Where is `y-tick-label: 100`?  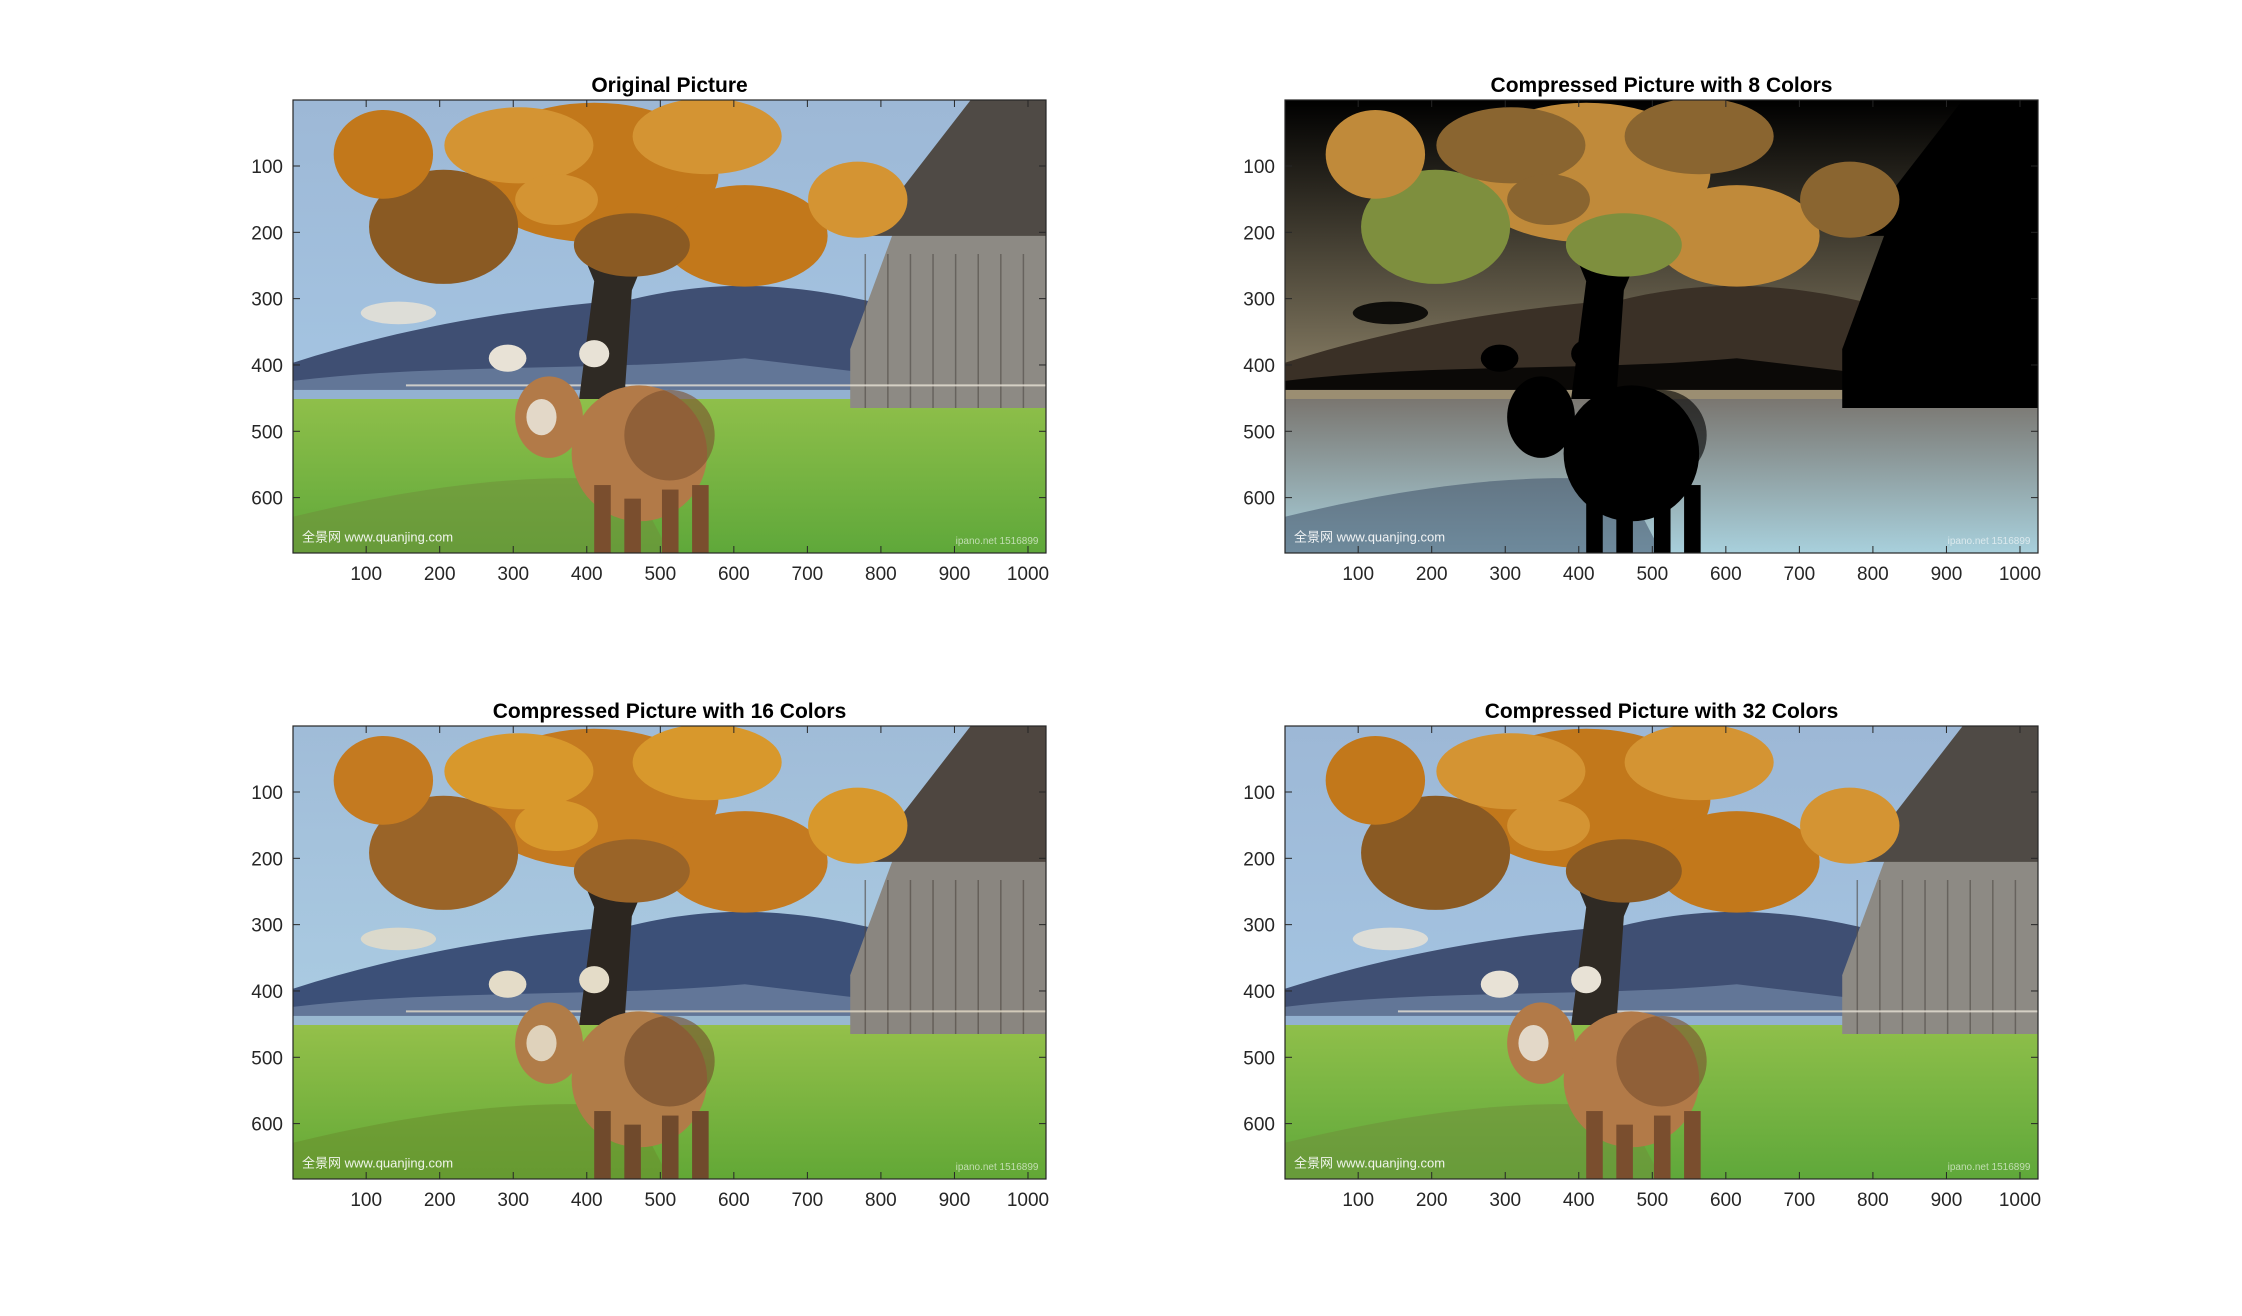 y-tick-label: 100 is located at coordinates (267, 793).